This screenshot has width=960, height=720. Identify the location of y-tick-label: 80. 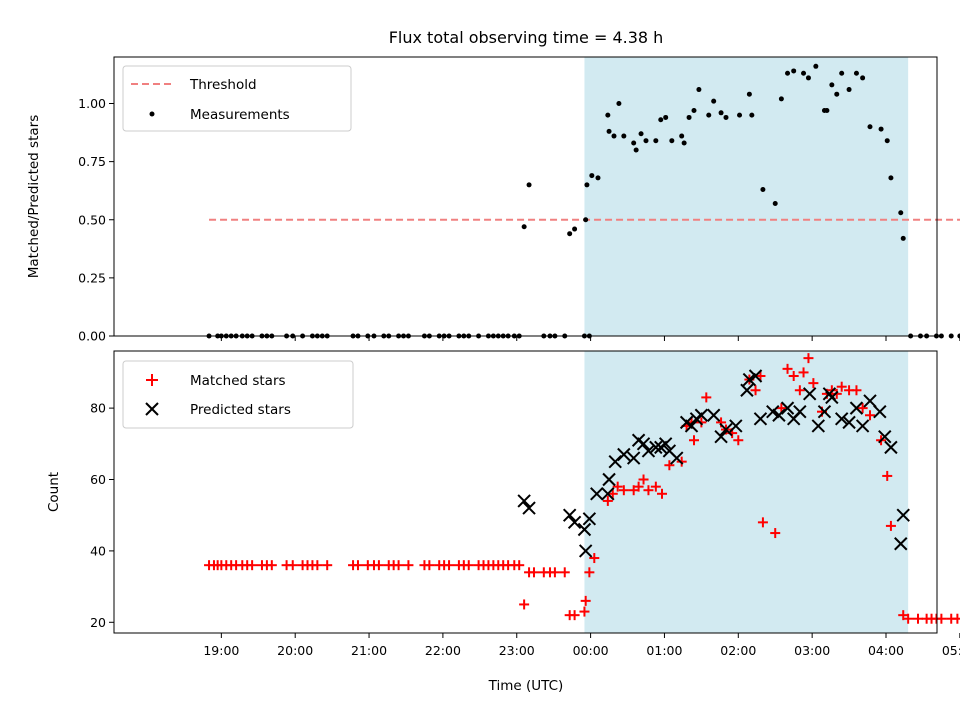
(98, 408).